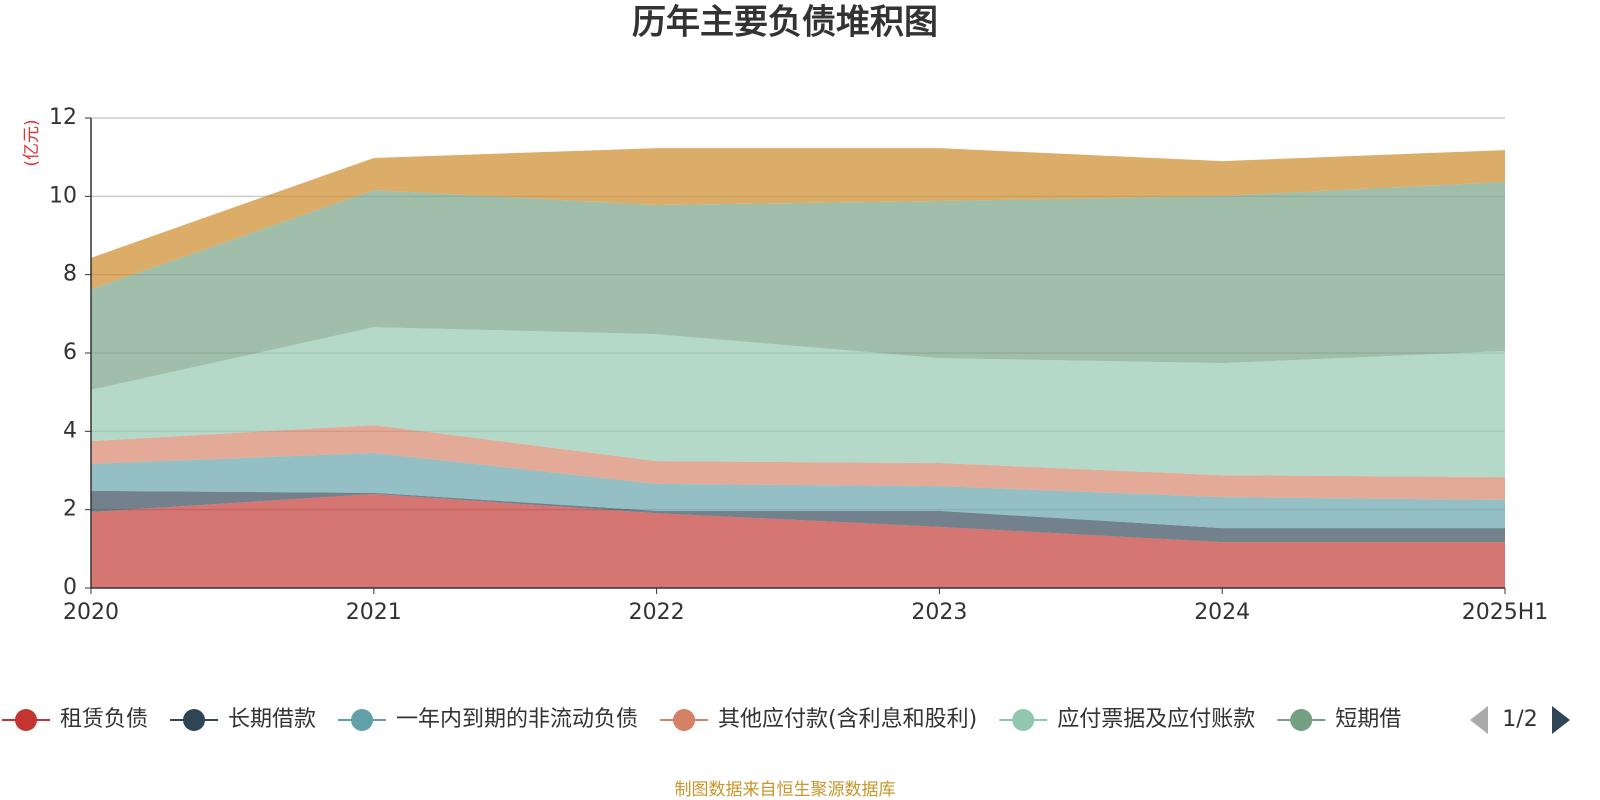  I want to click on legend-item: 应付票据及应付账款, so click(1127, 719).